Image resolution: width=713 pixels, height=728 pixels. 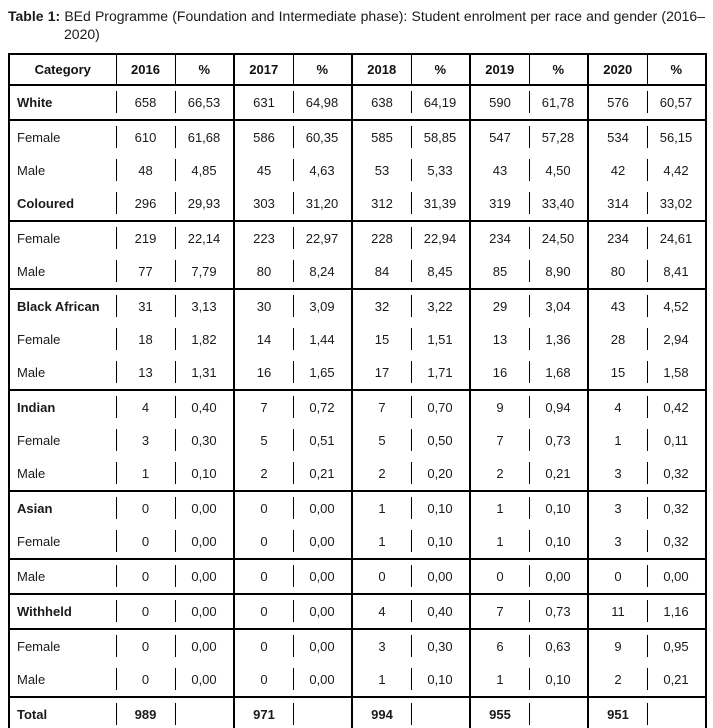 What do you see at coordinates (35, 508) in the screenshot?
I see `category-cell: Asian` at bounding box center [35, 508].